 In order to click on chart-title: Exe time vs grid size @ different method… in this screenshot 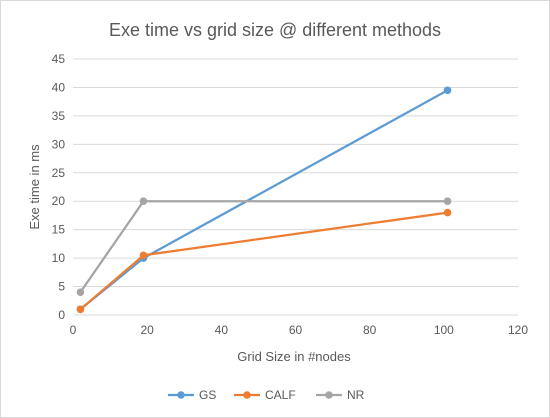, I will do `click(275, 30)`.